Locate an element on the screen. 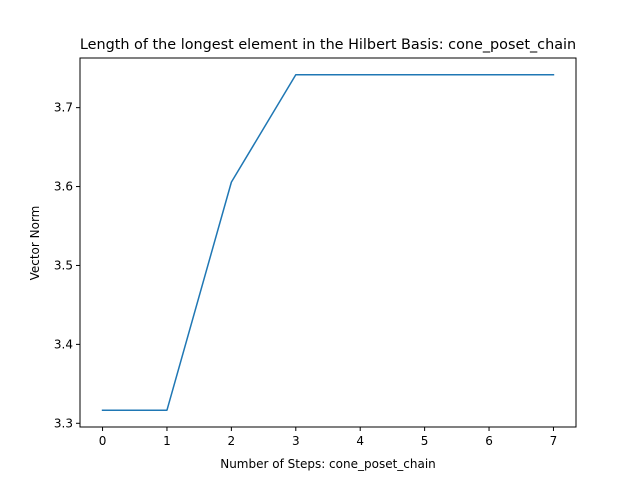 The width and height of the screenshot is (640, 485). y-axis-ticks: 3.3 3.4 3.5 3.6 3.7 is located at coordinates (67, 265).